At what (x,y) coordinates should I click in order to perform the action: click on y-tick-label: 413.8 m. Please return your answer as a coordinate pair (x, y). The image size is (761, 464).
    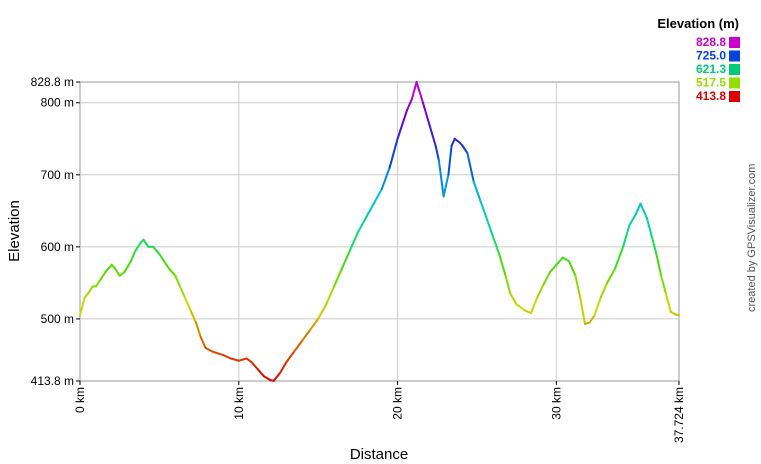
    Looking at the image, I should click on (52, 381).